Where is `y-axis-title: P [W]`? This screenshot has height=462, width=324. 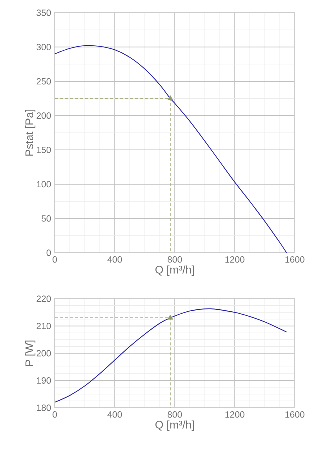 y-axis-title: P [W] is located at coordinates (30, 353).